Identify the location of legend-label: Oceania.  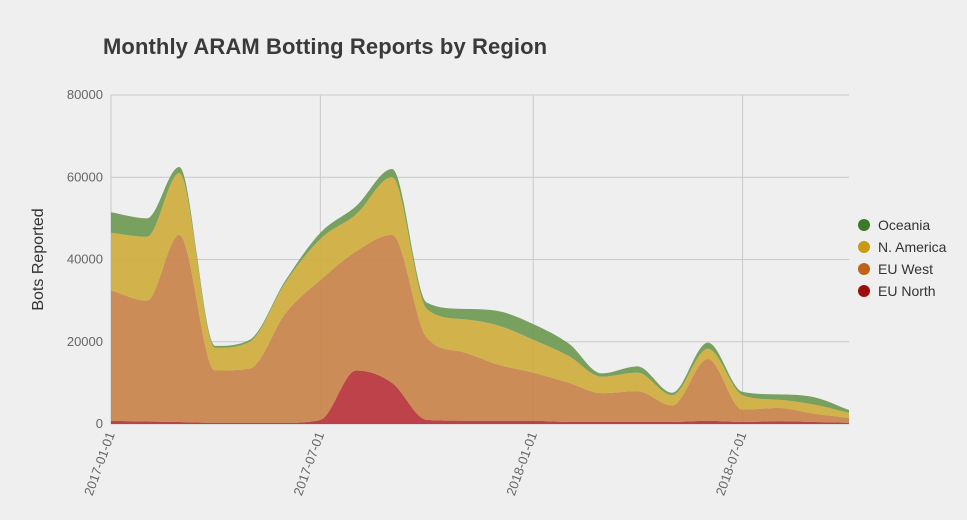
(904, 225).